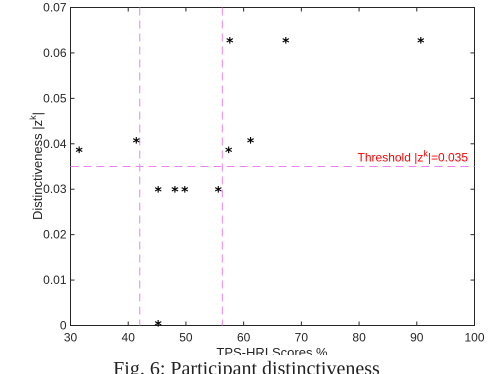 This screenshot has width=493, height=374. I want to click on figure-caption: Fig. 6: Participant distinctiveness, so click(246, 366).